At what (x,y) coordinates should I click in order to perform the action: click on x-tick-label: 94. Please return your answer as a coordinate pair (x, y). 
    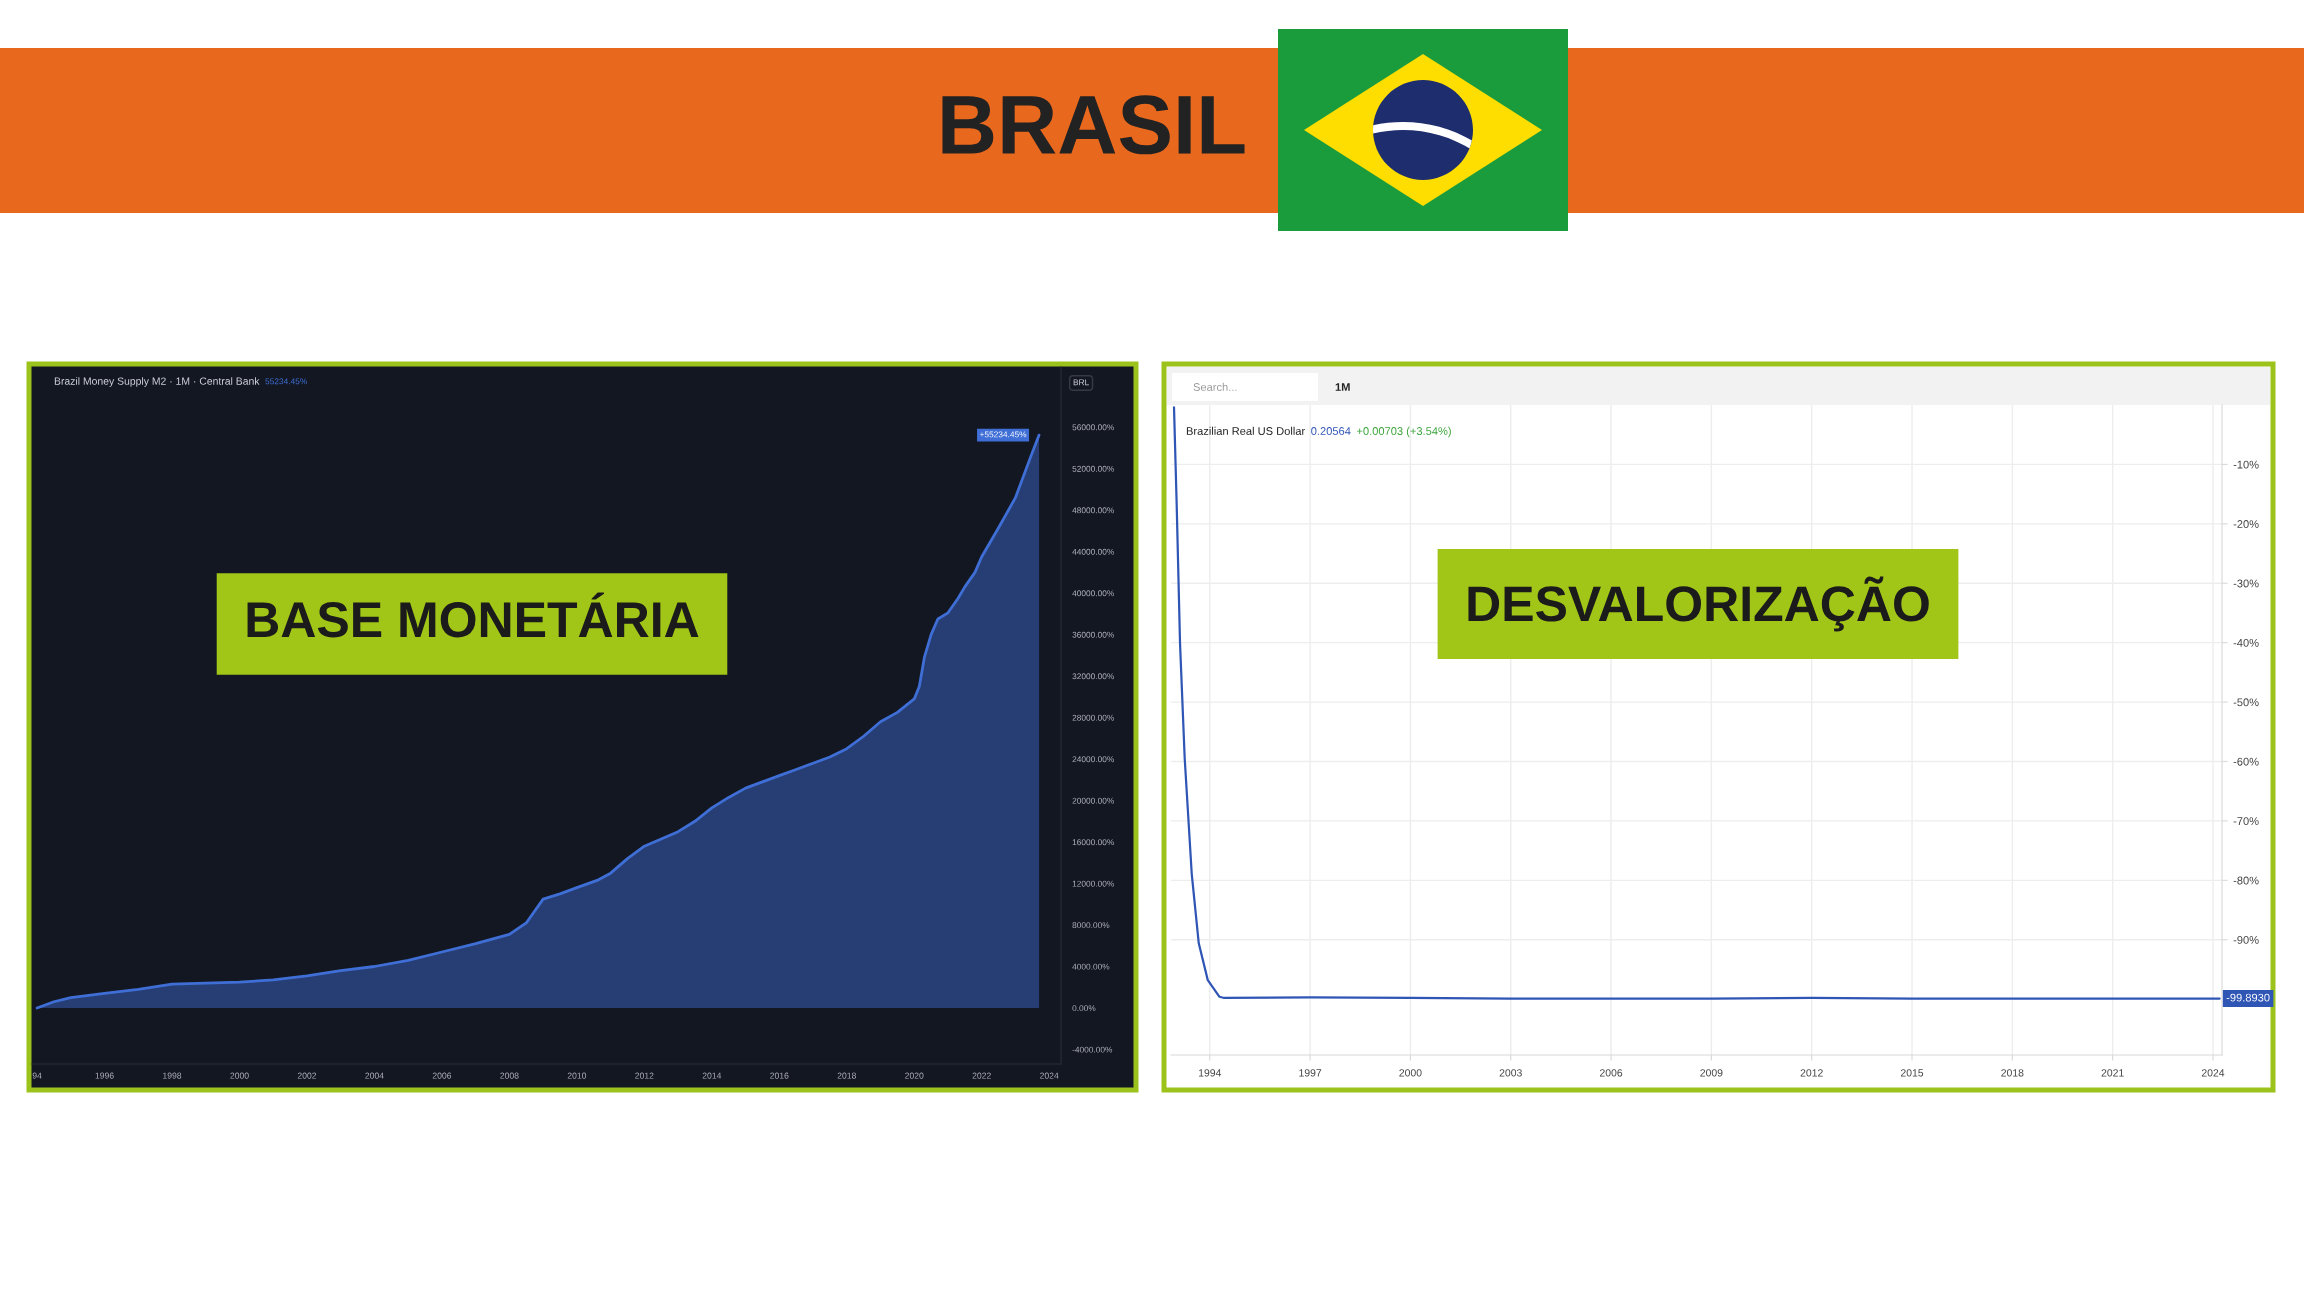
    Looking at the image, I should click on (37, 1075).